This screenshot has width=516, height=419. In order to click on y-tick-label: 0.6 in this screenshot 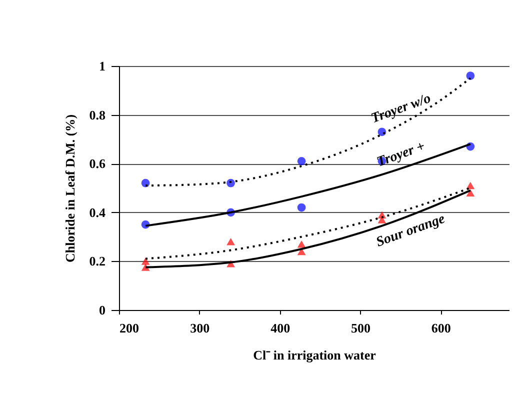, I will do `click(97, 164)`.